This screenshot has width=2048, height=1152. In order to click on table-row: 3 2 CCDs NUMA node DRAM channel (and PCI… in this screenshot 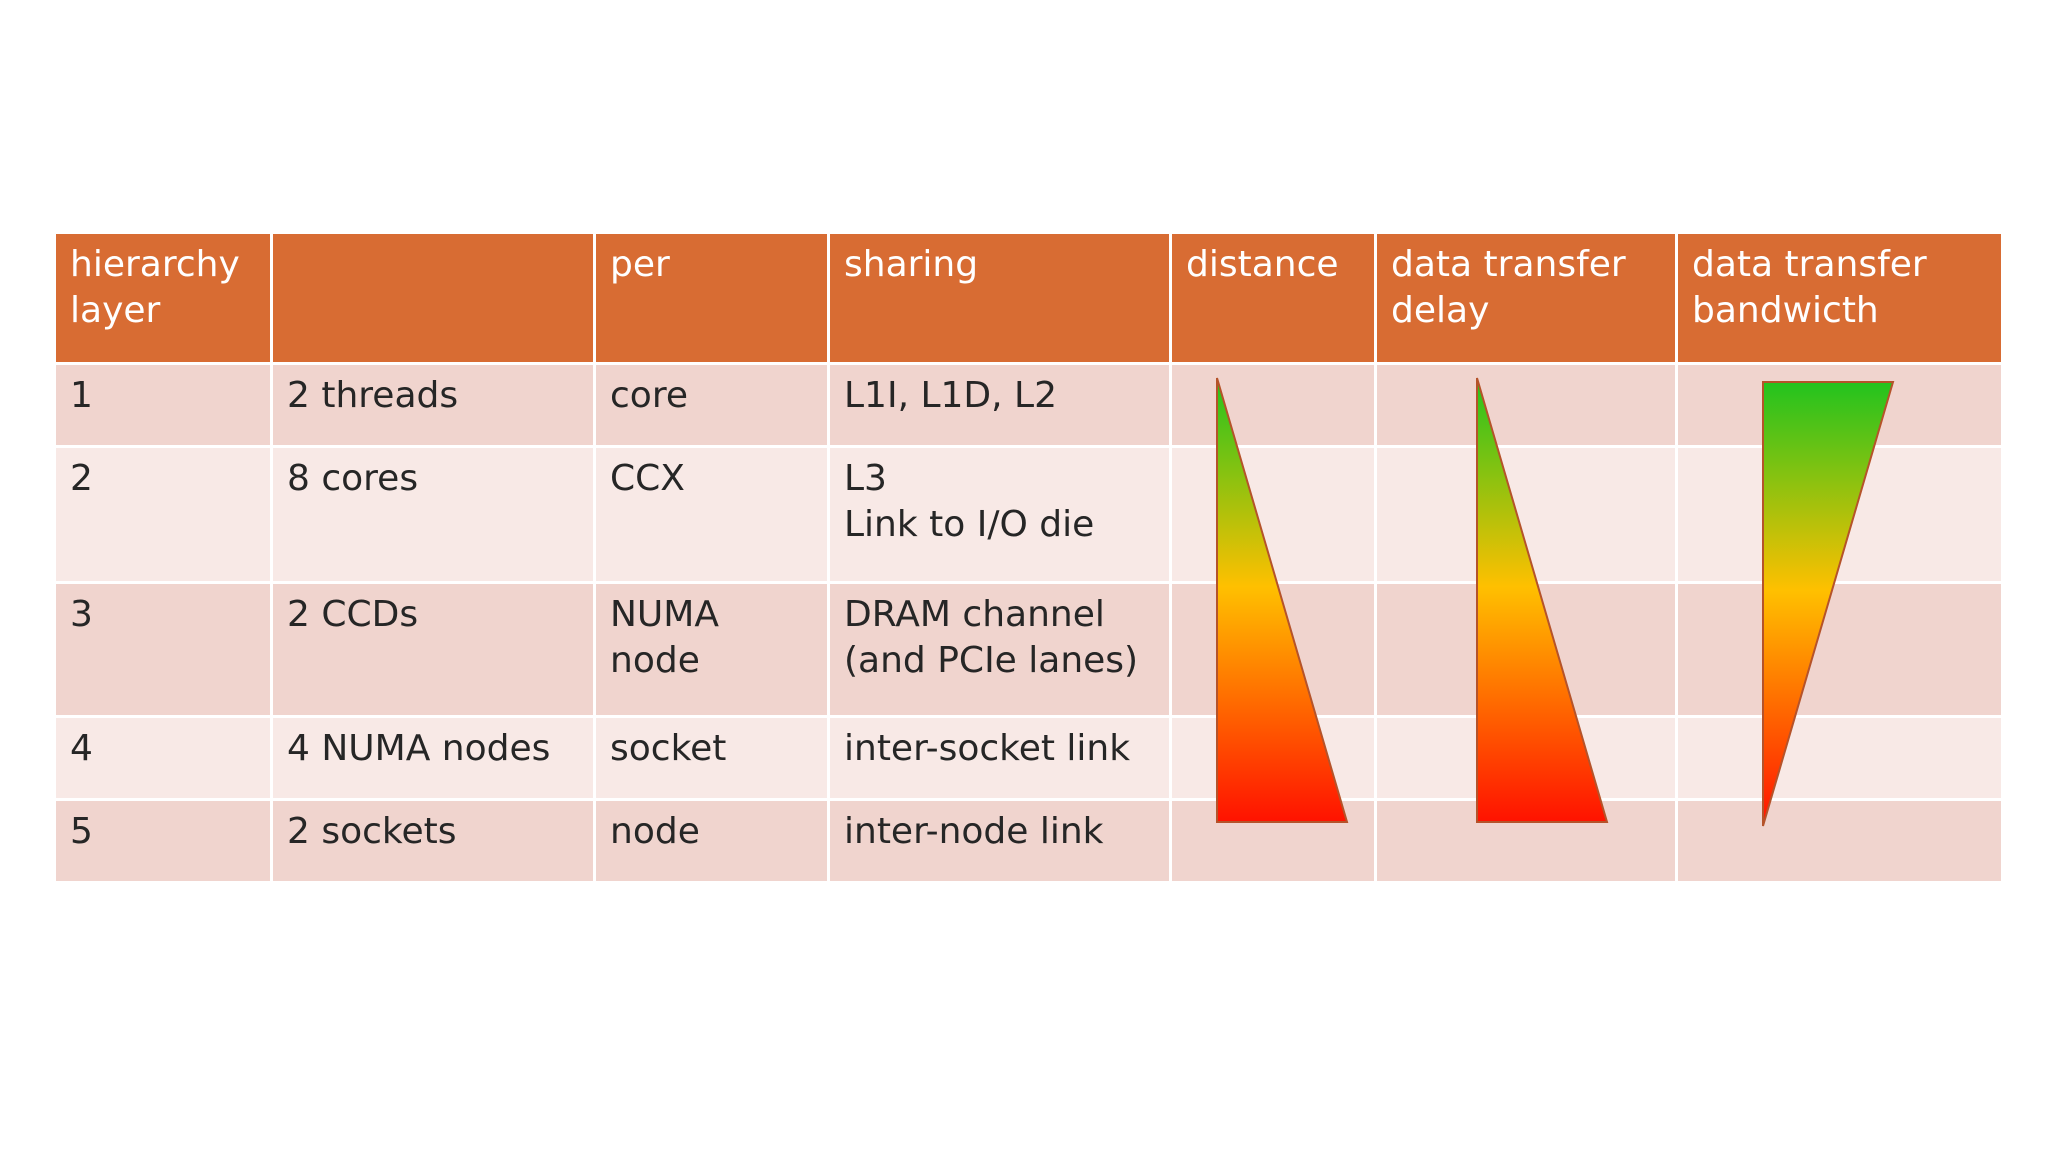, I will do `click(1028, 649)`.